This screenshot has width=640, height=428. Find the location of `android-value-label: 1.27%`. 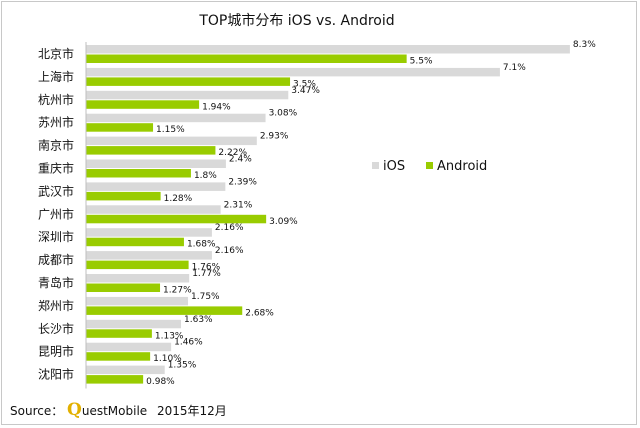

android-value-label: 1.27% is located at coordinates (177, 291).